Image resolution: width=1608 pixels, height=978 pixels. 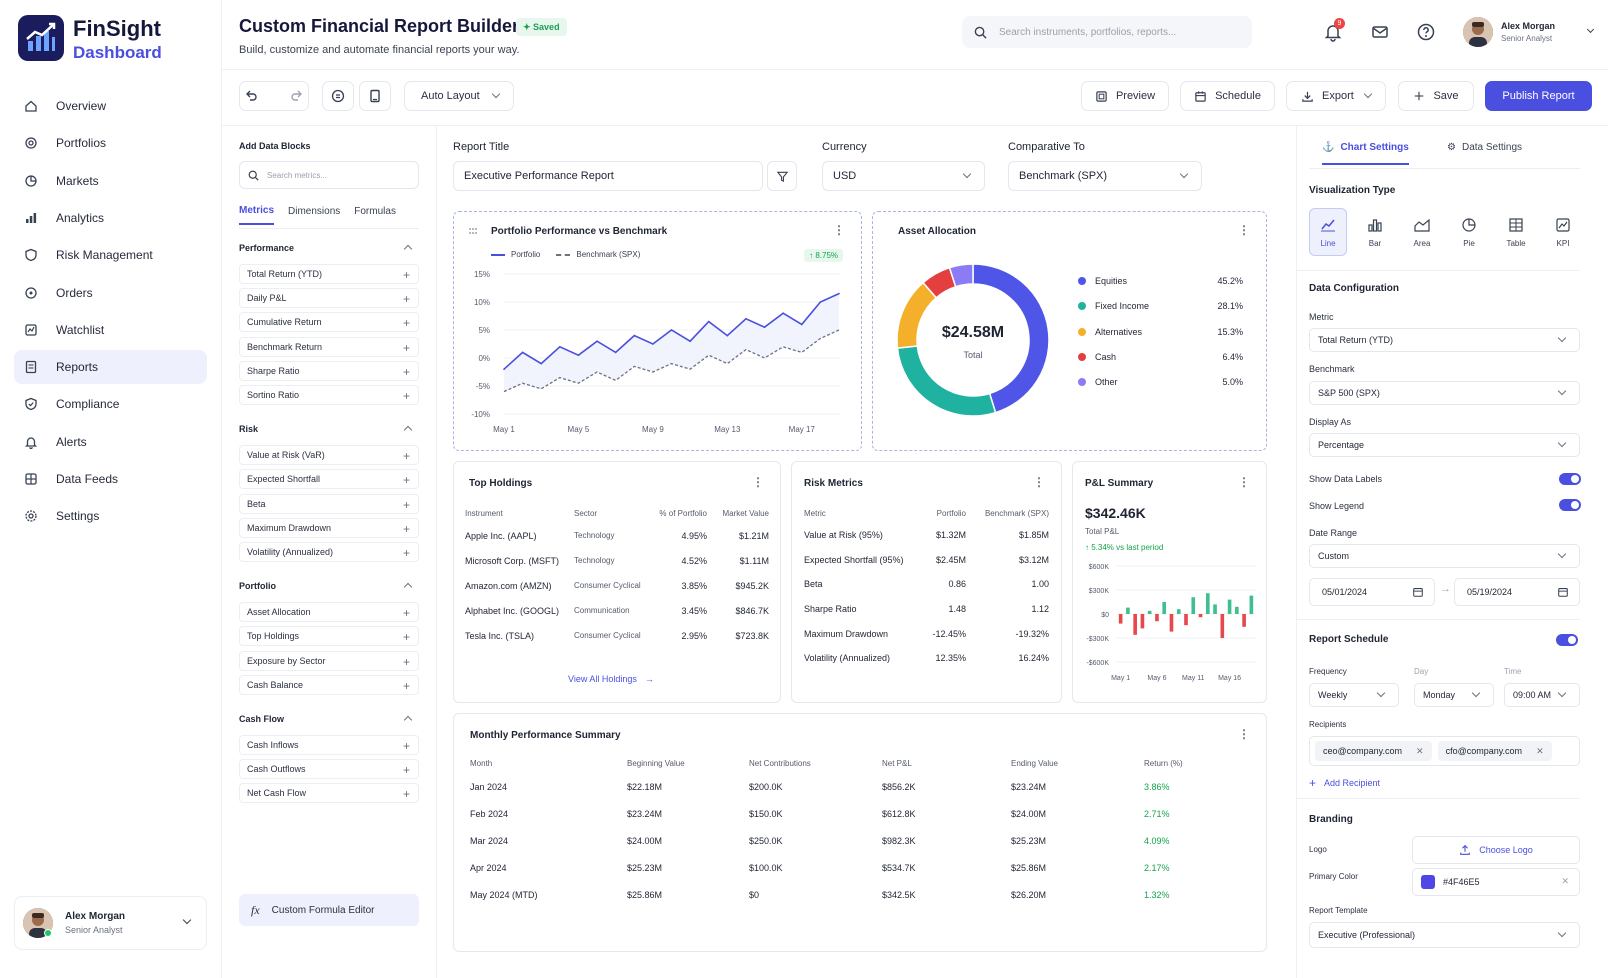 I want to click on block-item: Benchmark Return +, so click(x=329, y=346).